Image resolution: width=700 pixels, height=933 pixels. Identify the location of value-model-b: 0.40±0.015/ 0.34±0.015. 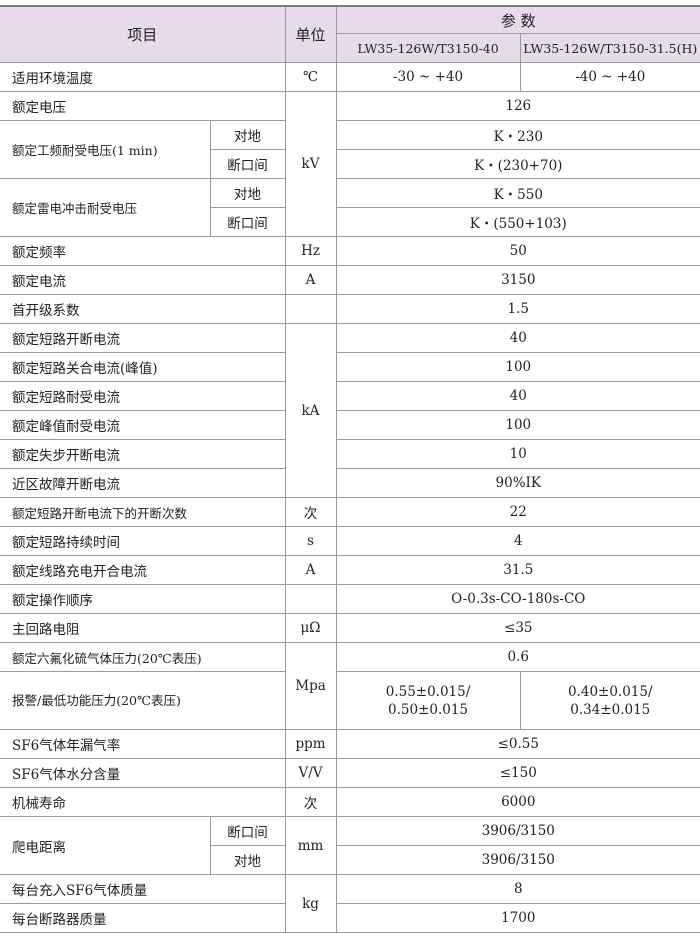
(609, 700).